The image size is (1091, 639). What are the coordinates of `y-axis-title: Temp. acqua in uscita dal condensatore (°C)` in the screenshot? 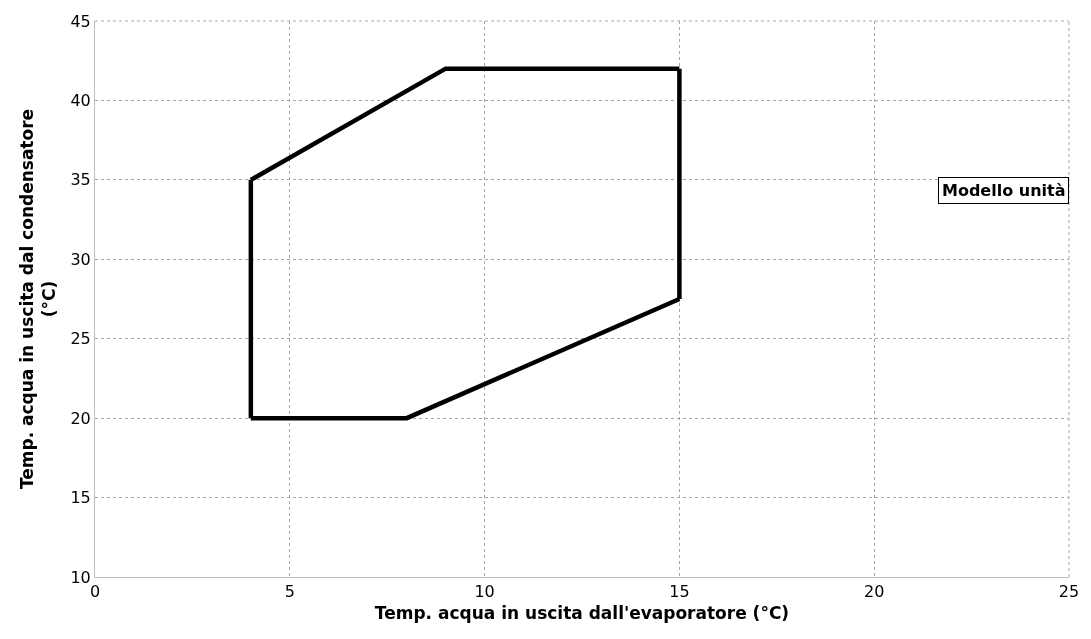 It's located at (37, 299).